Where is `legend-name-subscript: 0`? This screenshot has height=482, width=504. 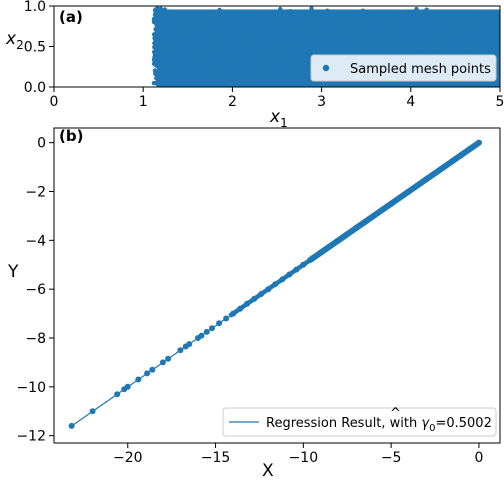 legend-name-subscript: 0 is located at coordinates (432, 428).